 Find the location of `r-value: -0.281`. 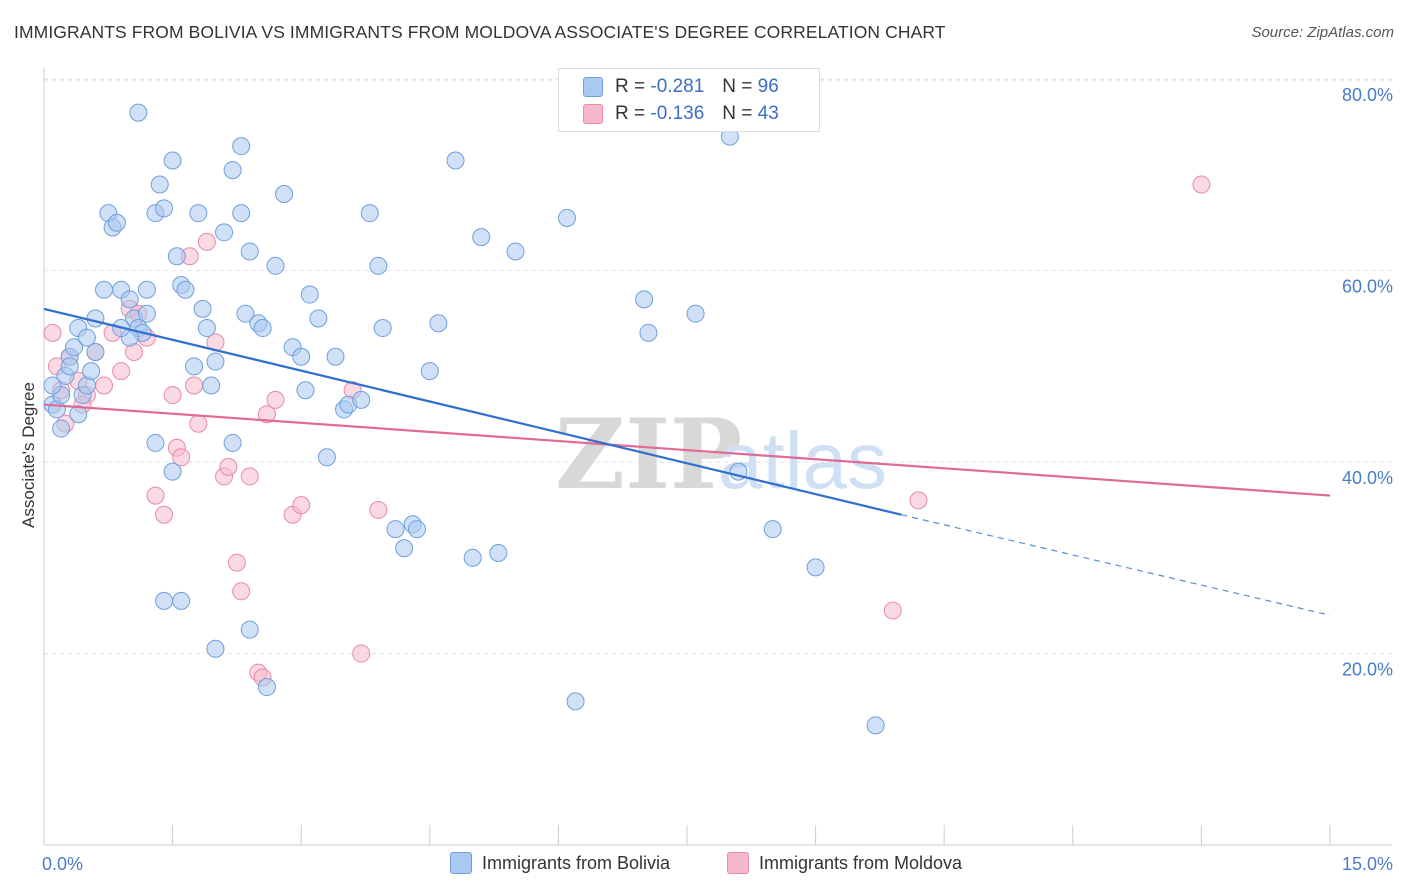

r-value: -0.281 is located at coordinates (677, 86).